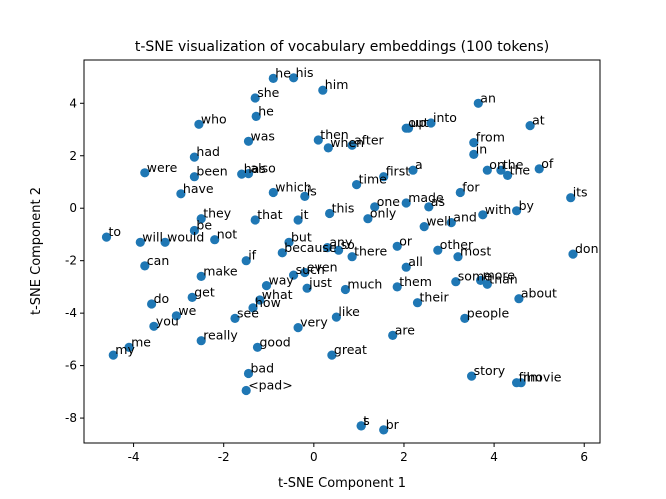 Image resolution: width=666 pixels, height=499 pixels. Describe the element at coordinates (538, 120) in the screenshot. I see `data-point-label: at` at that location.